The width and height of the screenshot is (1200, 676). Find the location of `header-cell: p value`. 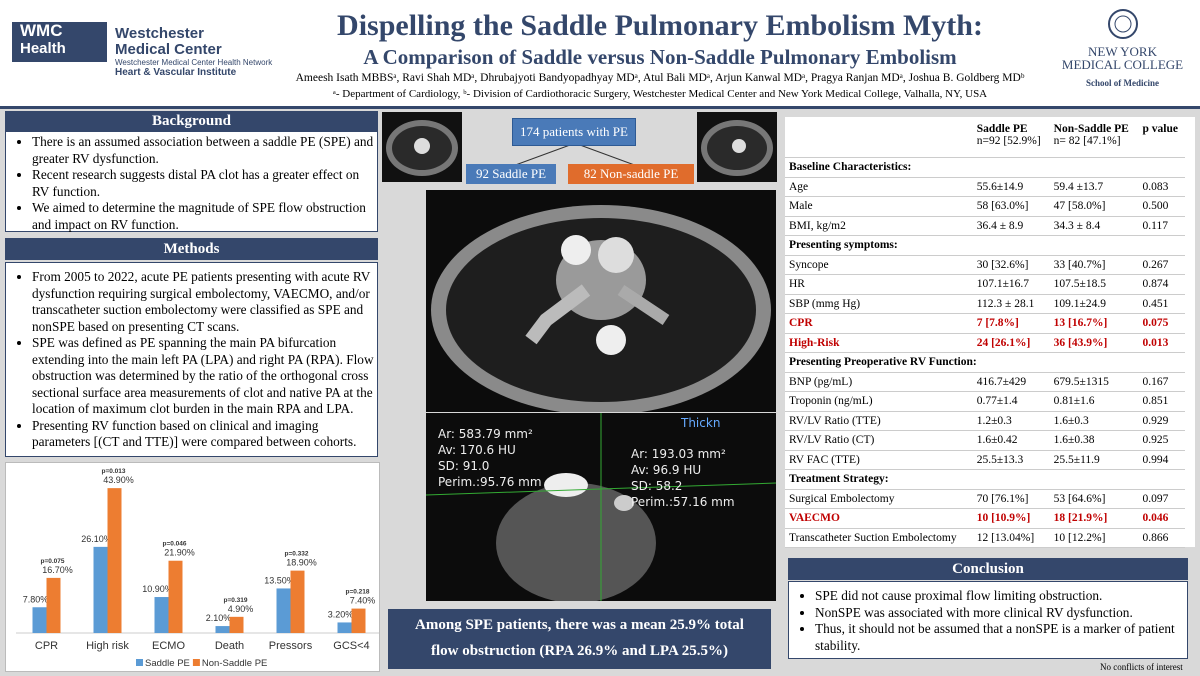

header-cell: p value is located at coordinates (1161, 137).